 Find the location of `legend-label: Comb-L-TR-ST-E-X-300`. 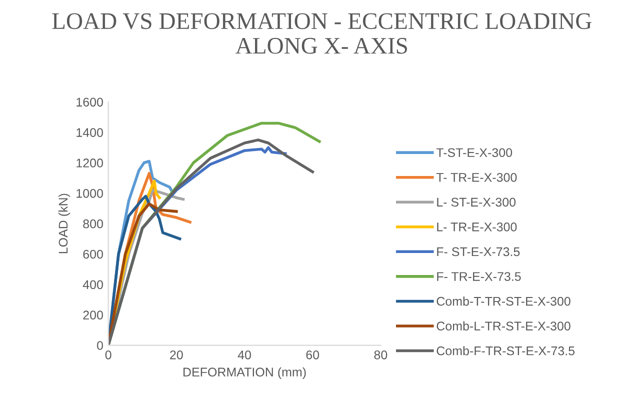

legend-label: Comb-L-TR-ST-E-X-300 is located at coordinates (503, 325).